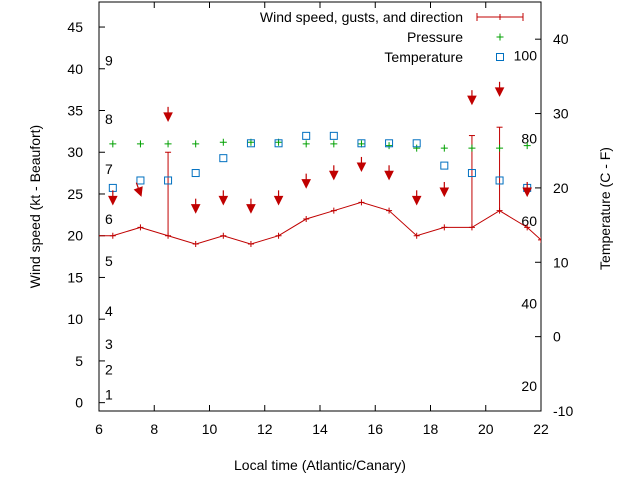 Image resolution: width=640 pixels, height=480 pixels. What do you see at coordinates (320, 429) in the screenshot?
I see `x-tick-label: 14` at bounding box center [320, 429].